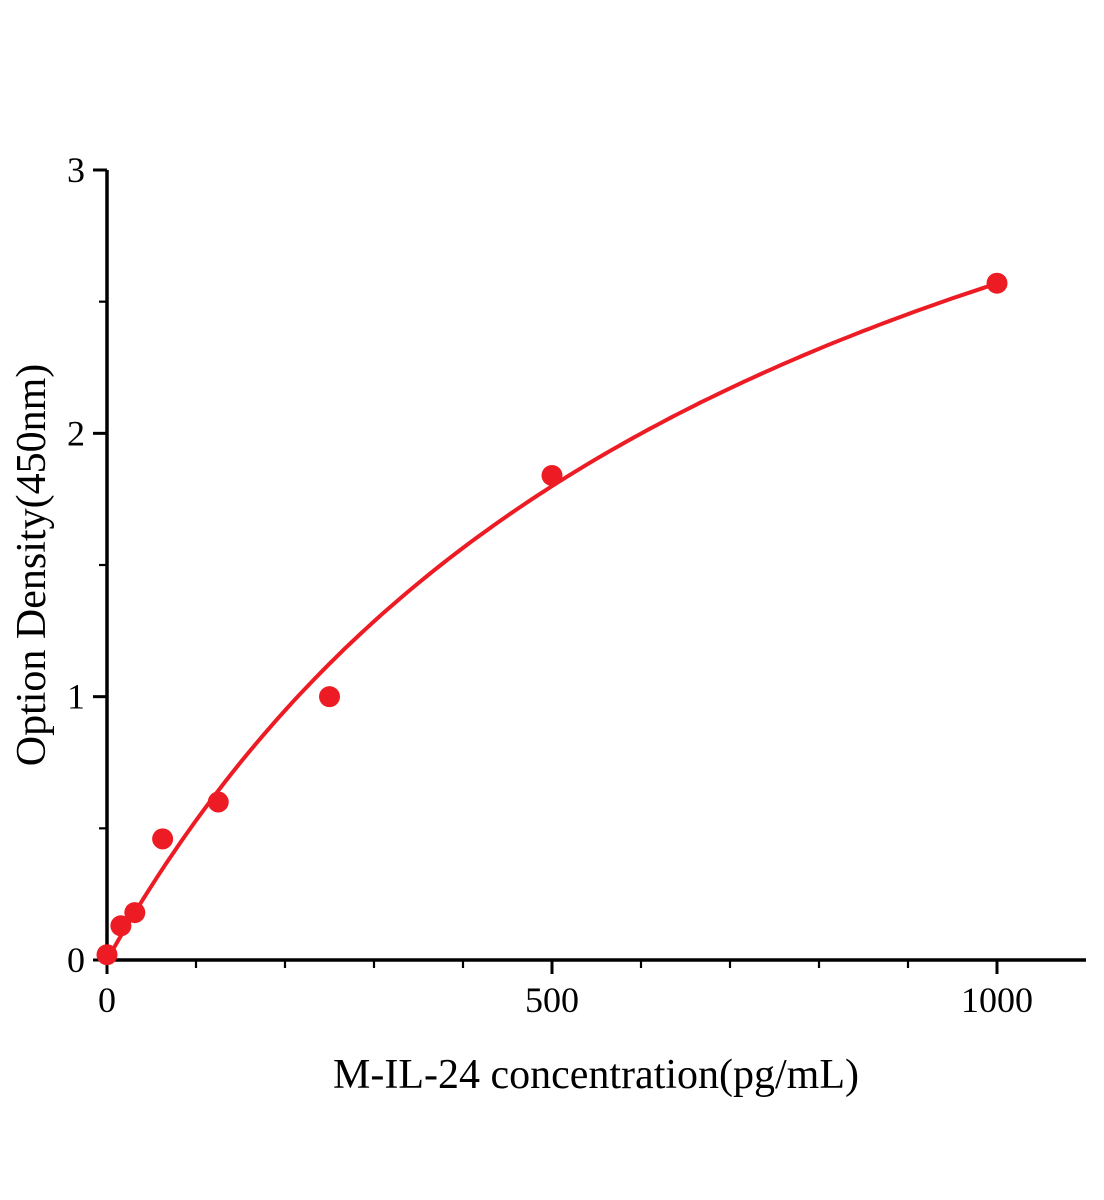 The image size is (1104, 1200). What do you see at coordinates (596, 1075) in the screenshot?
I see `x-axis-title: M-IL-24 concentration(pg/mL)` at bounding box center [596, 1075].